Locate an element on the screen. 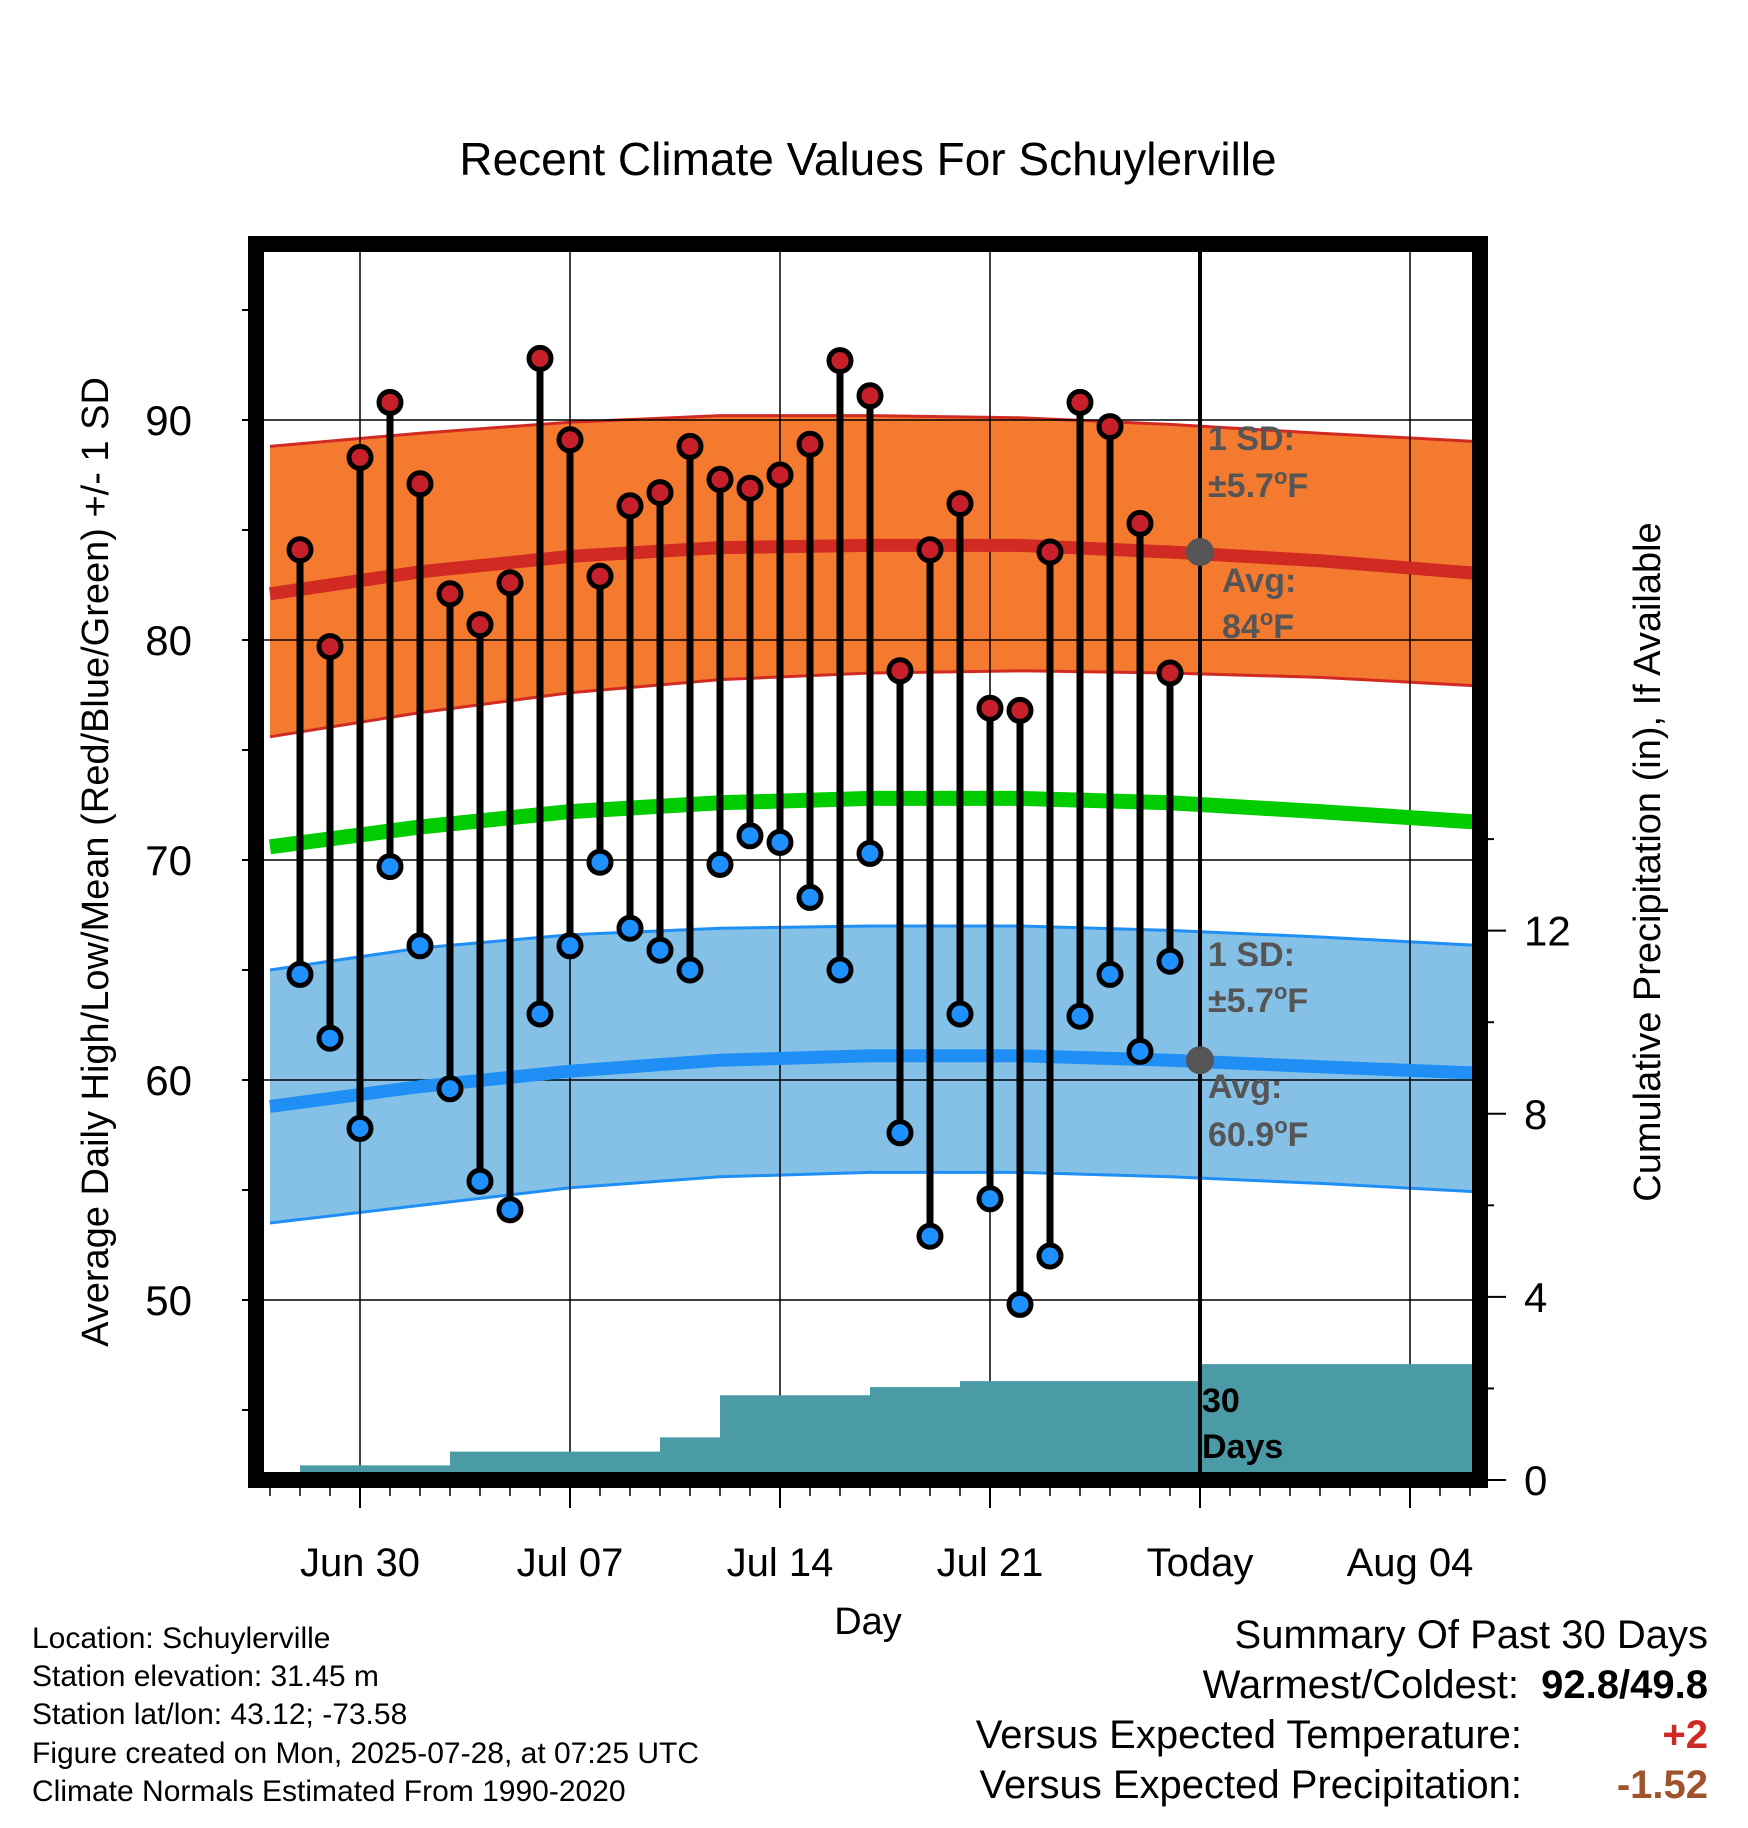  footer-elevation: Station elevation: 31.45 m is located at coordinates (205, 1676).